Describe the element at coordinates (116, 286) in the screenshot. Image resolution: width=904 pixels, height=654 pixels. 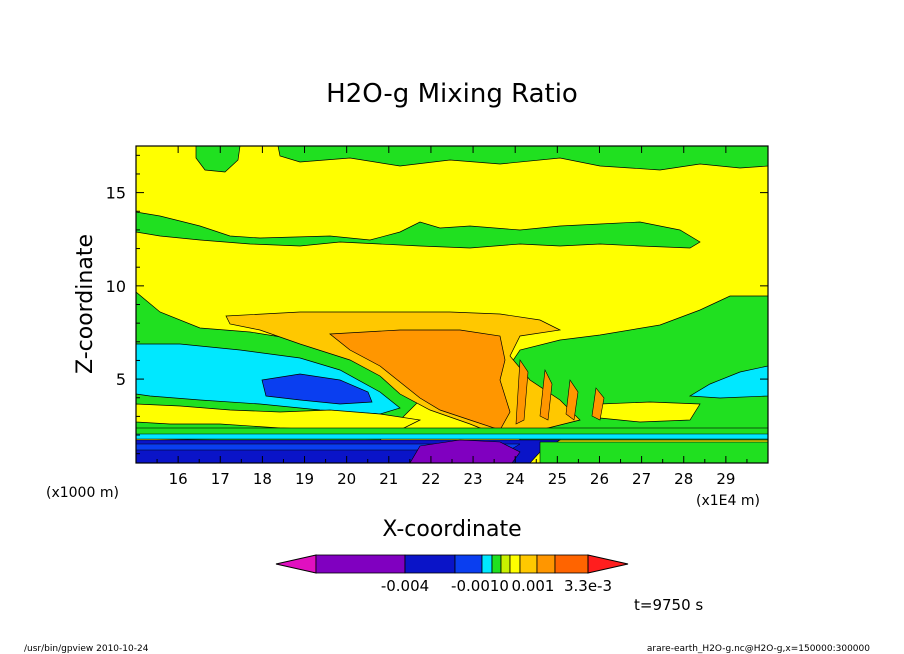
I see `y-tick-label: 10` at that location.